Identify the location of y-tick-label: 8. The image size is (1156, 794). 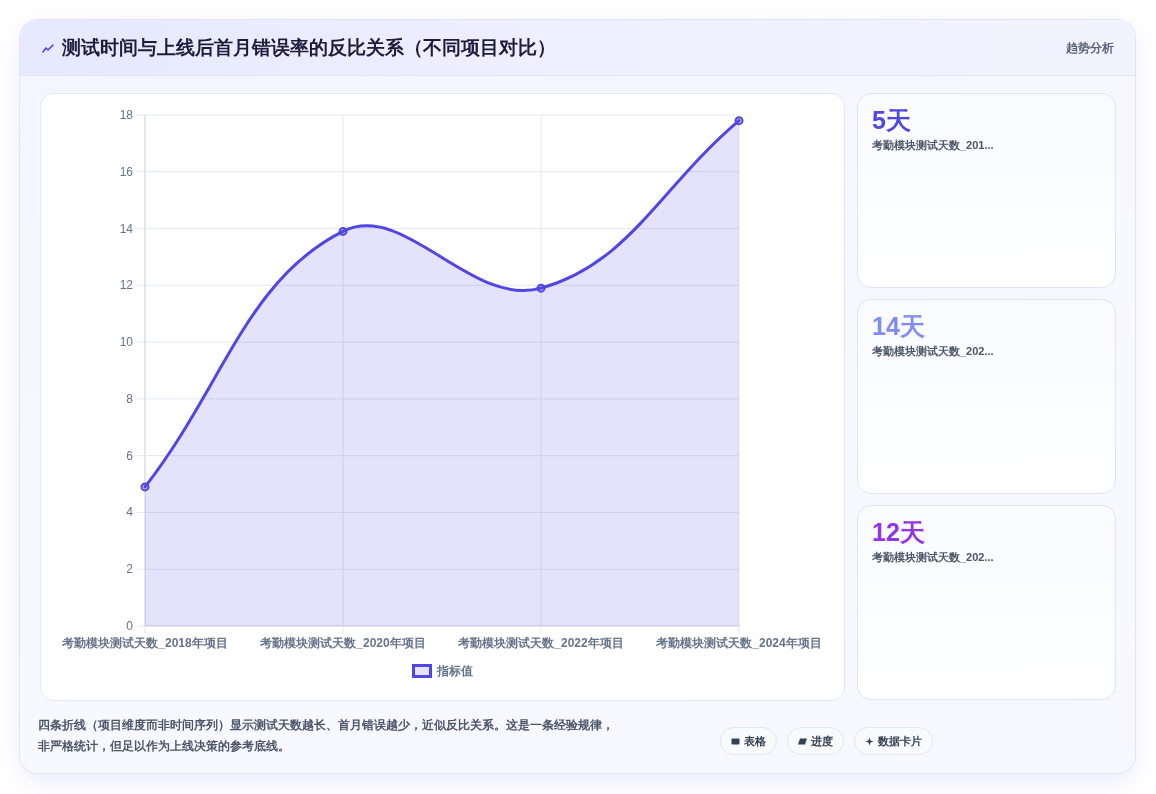
(130, 398).